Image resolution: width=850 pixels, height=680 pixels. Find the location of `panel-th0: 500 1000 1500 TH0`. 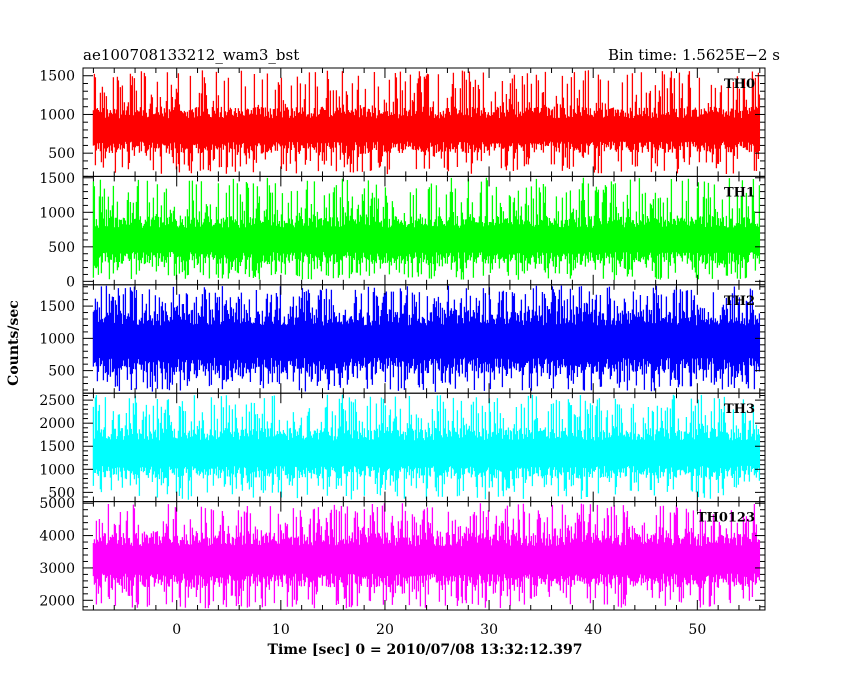

panel-th0: 500 1000 1500 TH0 is located at coordinates (402, 122).